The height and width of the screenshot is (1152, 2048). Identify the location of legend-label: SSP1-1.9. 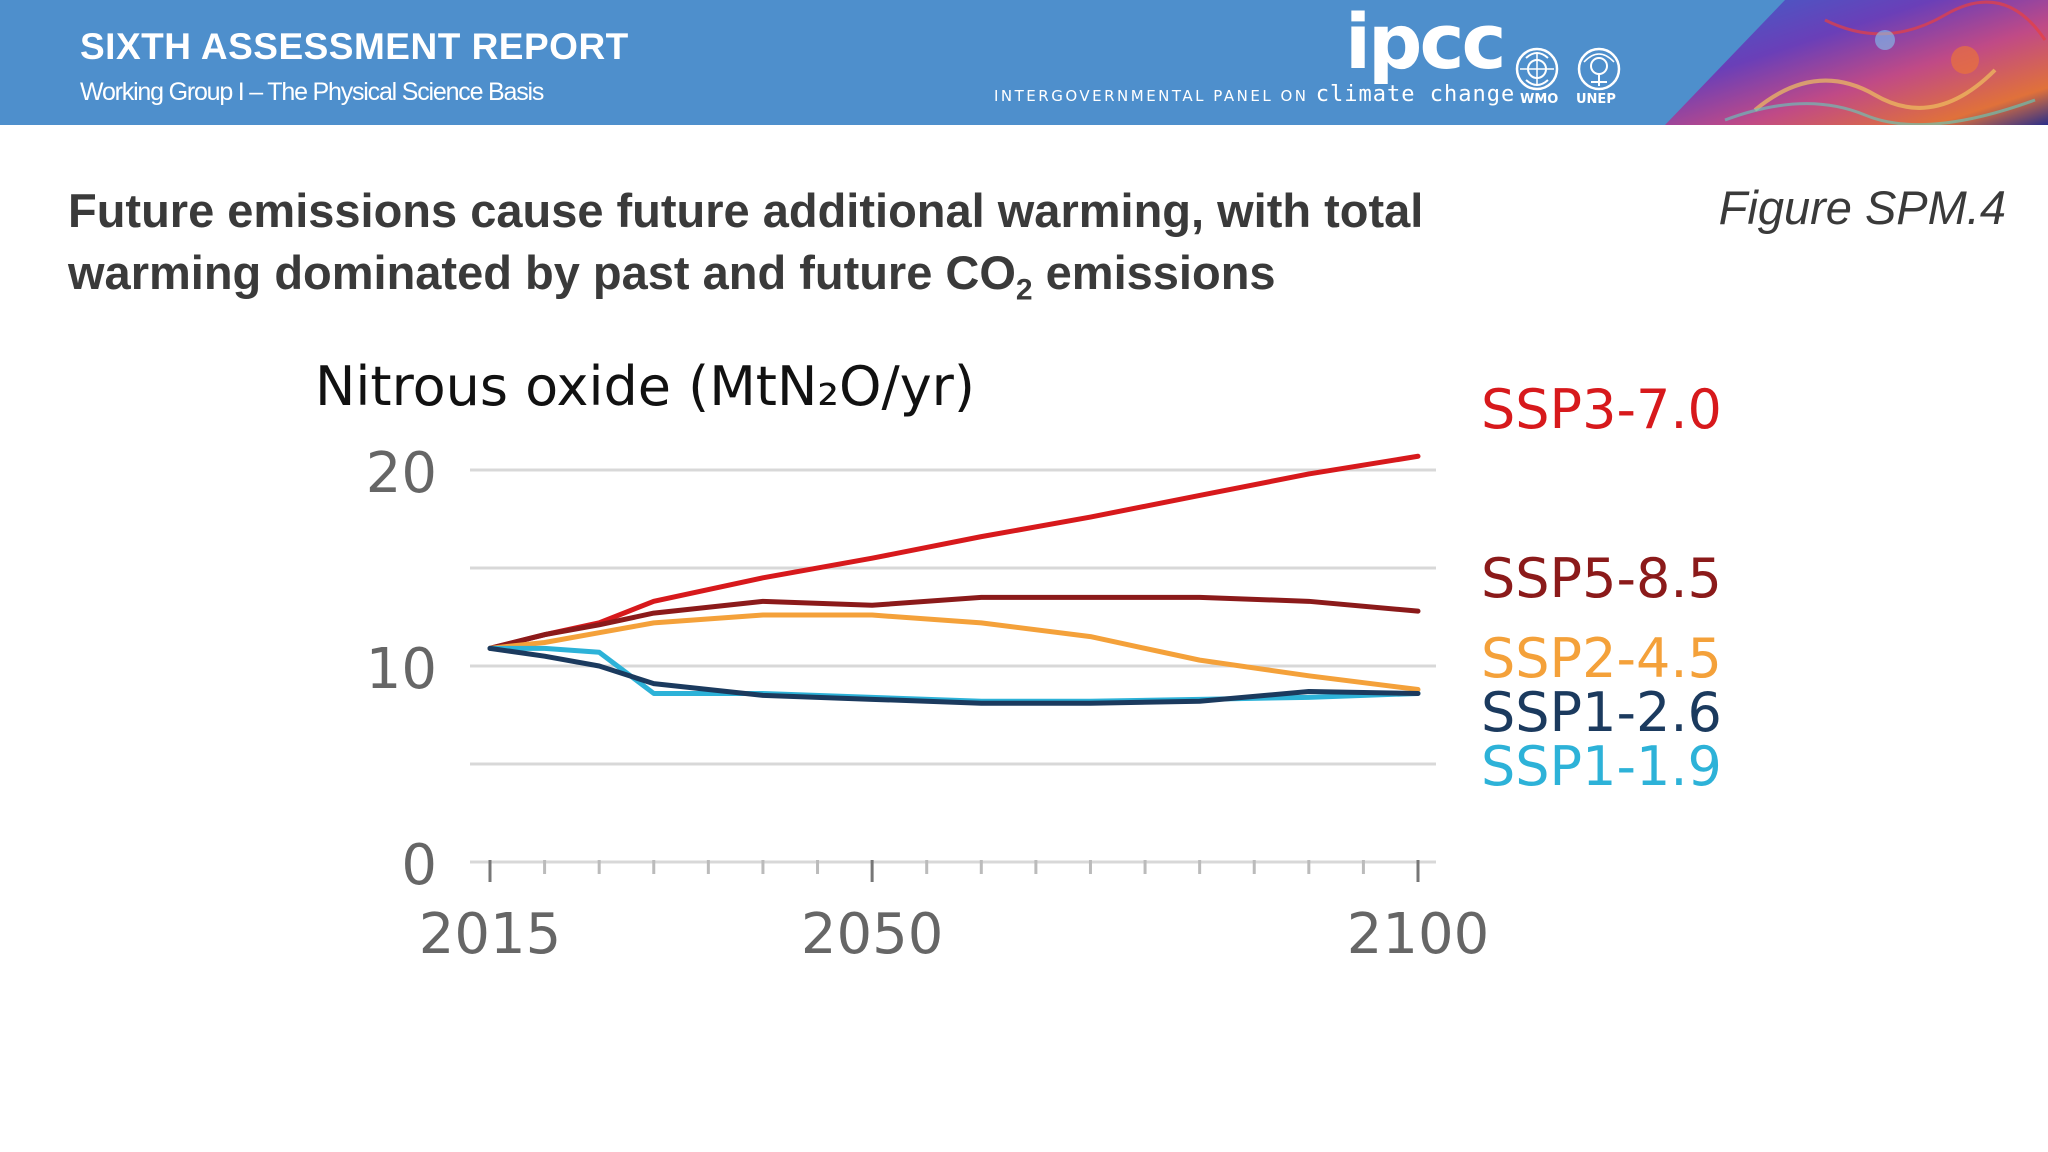
(1601, 766).